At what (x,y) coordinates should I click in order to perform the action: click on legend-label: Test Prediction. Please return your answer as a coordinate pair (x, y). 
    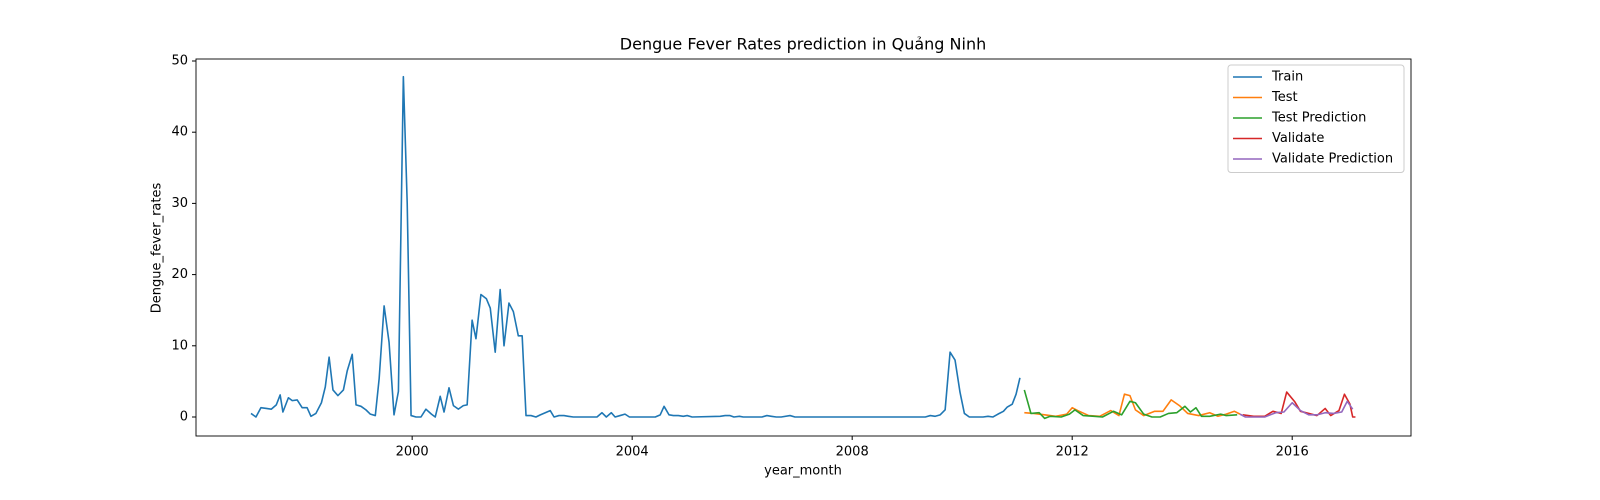
    Looking at the image, I should click on (1318, 118).